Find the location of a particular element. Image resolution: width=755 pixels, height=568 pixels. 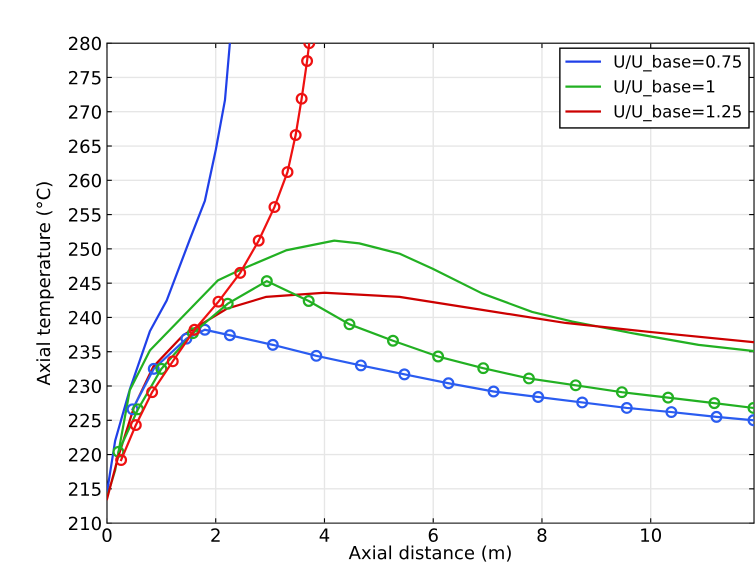

y-tick-label: 260 is located at coordinates (84, 181).